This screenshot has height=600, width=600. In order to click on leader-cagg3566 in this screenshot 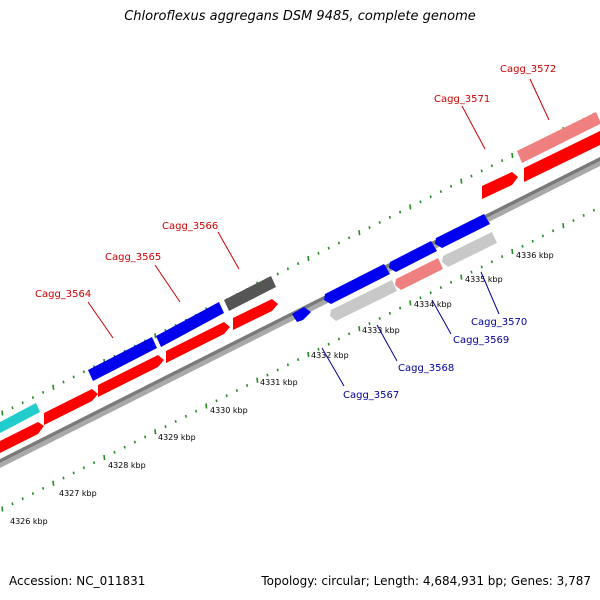, I will do `click(228, 250)`.